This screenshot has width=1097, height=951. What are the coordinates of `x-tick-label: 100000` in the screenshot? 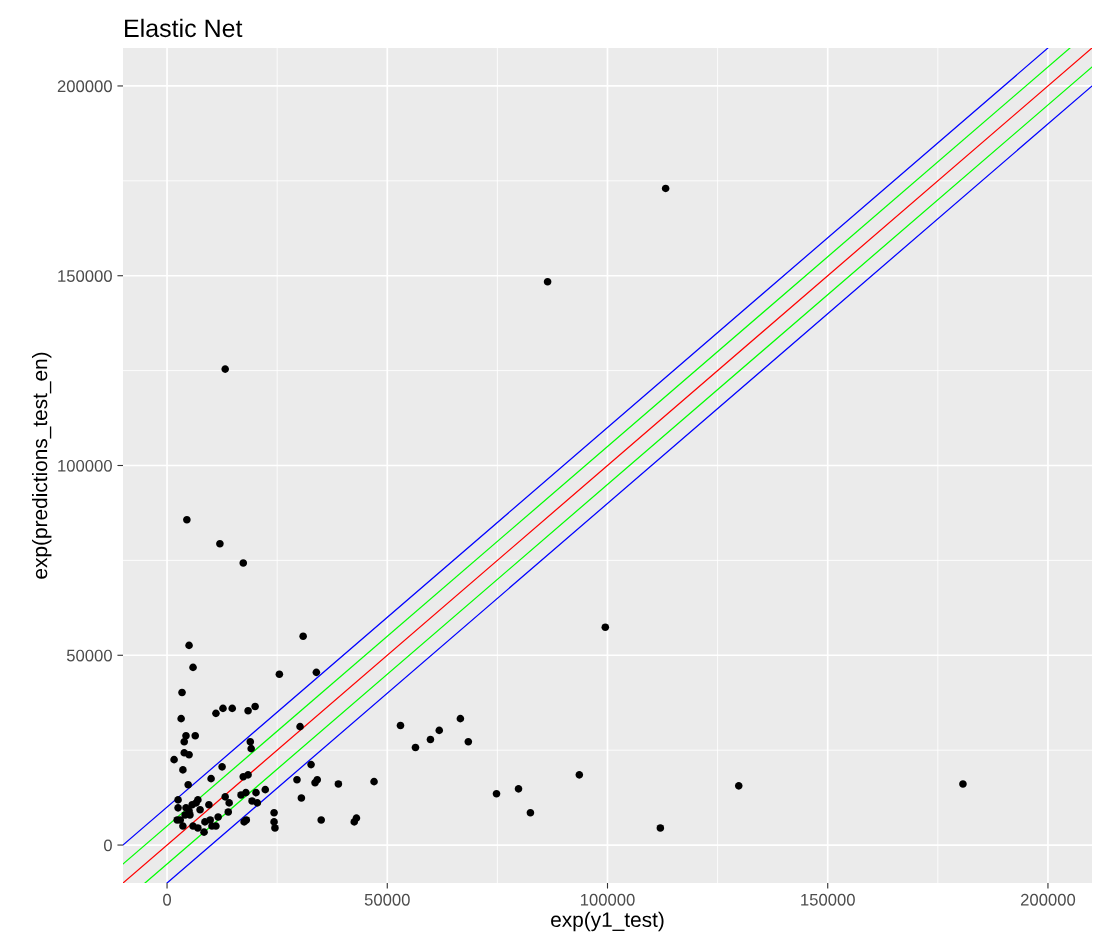 It's located at (607, 899).